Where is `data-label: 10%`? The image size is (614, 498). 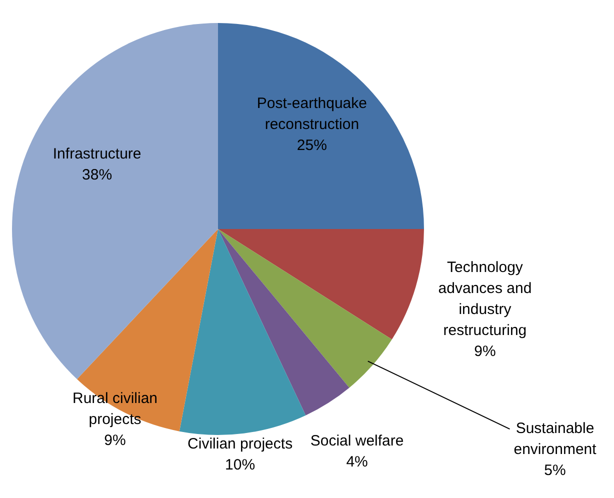 data-label: 10% is located at coordinates (240, 465).